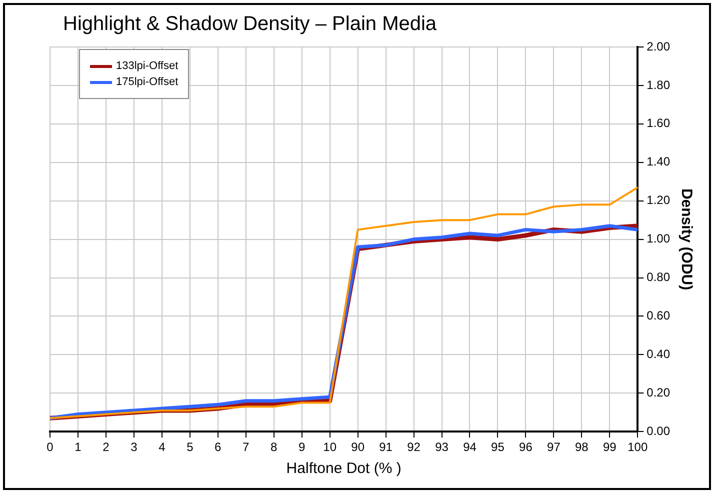  Describe the element at coordinates (658, 277) in the screenshot. I see `y-tick-label: 0.80` at that location.